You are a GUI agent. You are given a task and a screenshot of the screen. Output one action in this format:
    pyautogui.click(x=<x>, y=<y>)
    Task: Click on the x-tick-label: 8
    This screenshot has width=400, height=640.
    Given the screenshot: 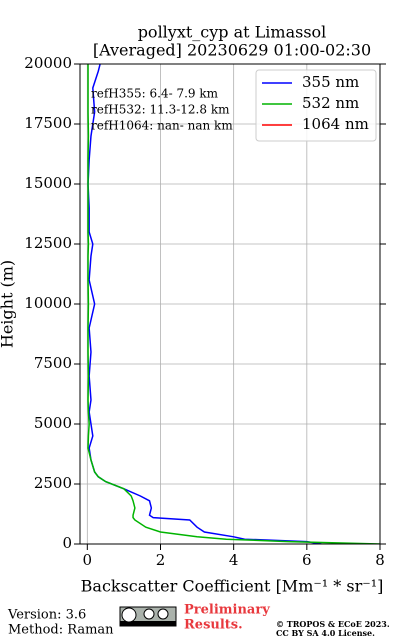 What is the action you would take?
    pyautogui.click(x=380, y=560)
    